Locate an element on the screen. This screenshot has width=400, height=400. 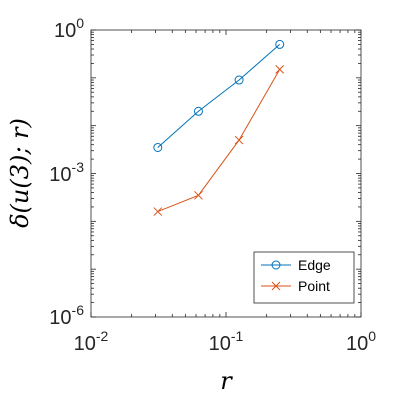
legend: Edge Point is located at coordinates (304, 277).